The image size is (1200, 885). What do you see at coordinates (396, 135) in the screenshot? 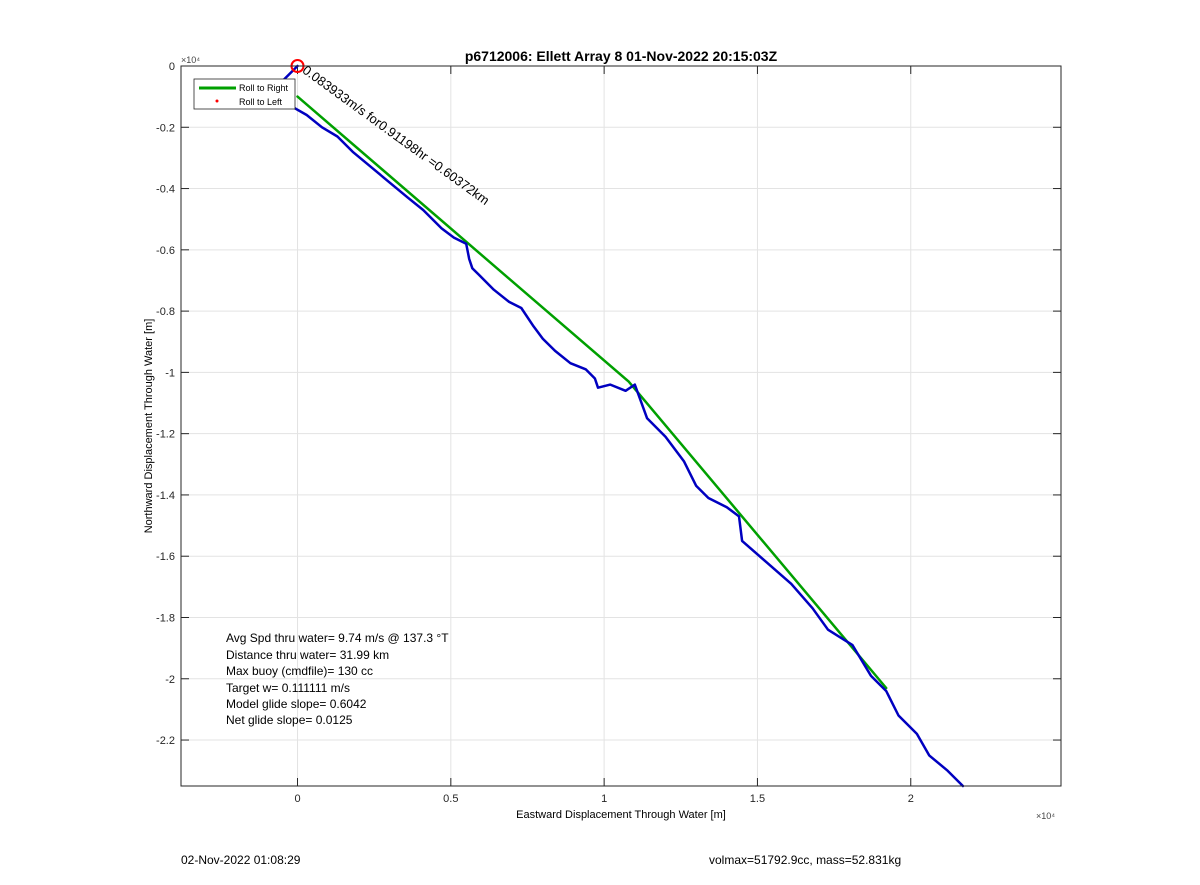
I see `path-annotation: 0.083933m/s for0.91198hr =0.60372km` at bounding box center [396, 135].